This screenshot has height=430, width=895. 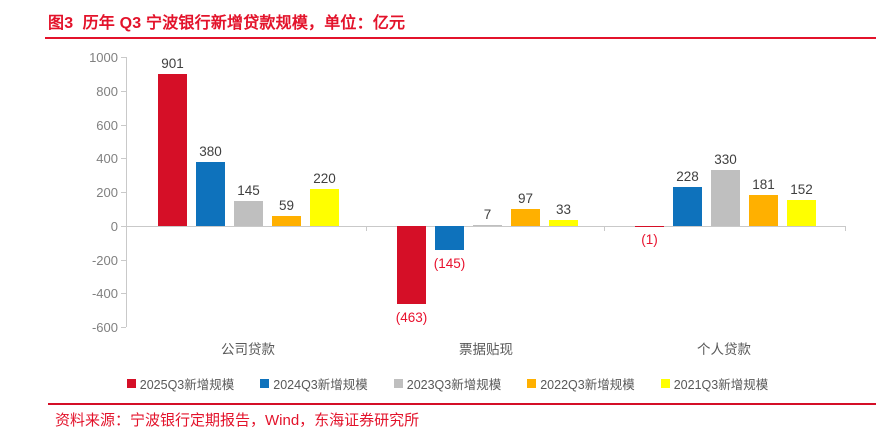 What do you see at coordinates (525, 217) in the screenshot?
I see `bar-2022Q3新增规模-票据贴现` at bounding box center [525, 217].